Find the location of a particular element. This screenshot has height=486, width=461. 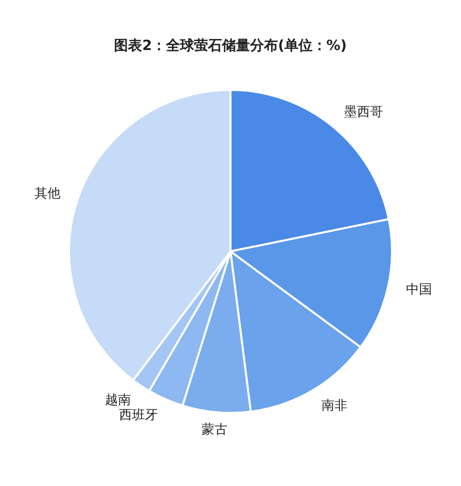

chart-title: 图表2：全球萤石储量分布(单位：%) is located at coordinates (230, 46).